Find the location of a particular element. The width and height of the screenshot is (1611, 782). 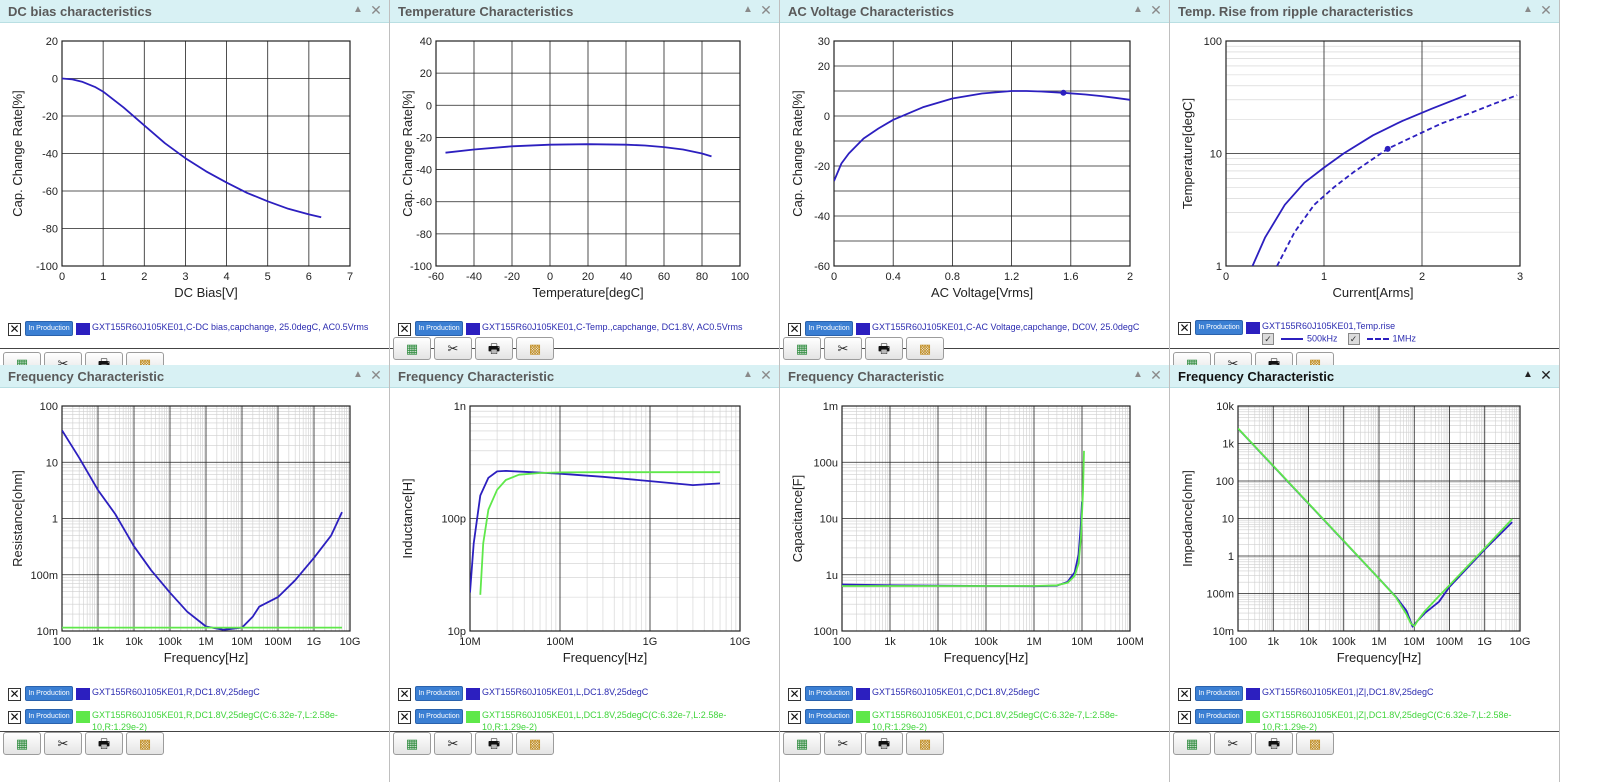

y-tick-label: -80 is located at coordinates (424, 235).